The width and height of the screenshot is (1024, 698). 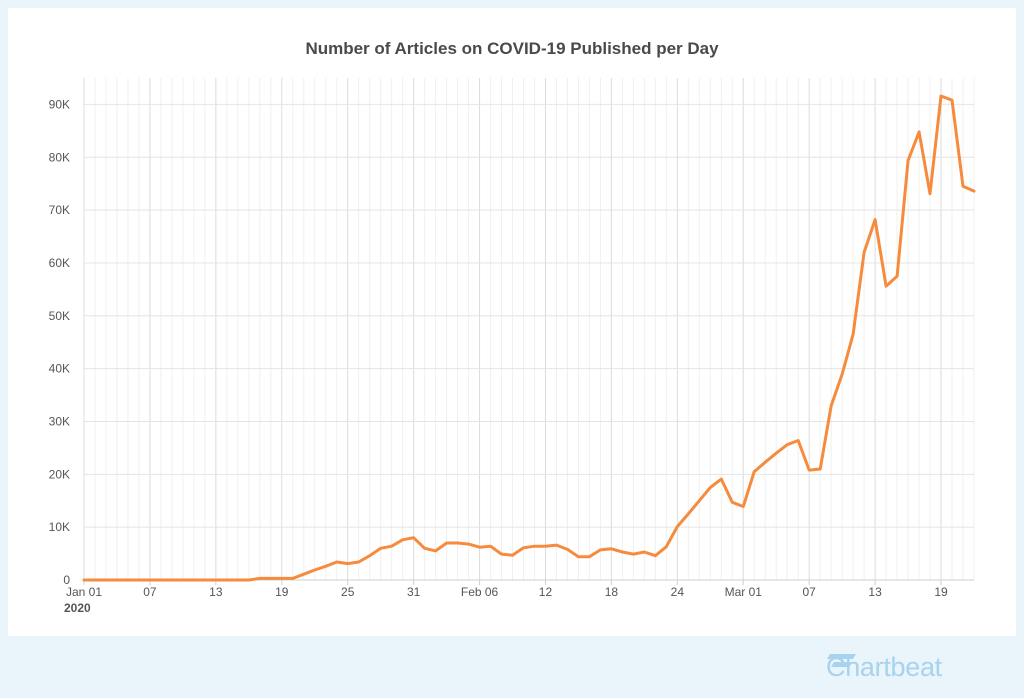 I want to click on y-axis-ticks: 0 10K 20K 30K 40K 50K 60K 70K 80K 90K, so click(x=60, y=342).